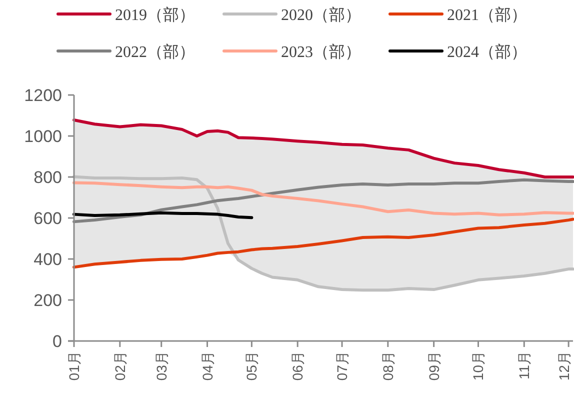 The height and width of the screenshot is (403, 574). I want to click on y-tick-label: 200, so click(48, 300).